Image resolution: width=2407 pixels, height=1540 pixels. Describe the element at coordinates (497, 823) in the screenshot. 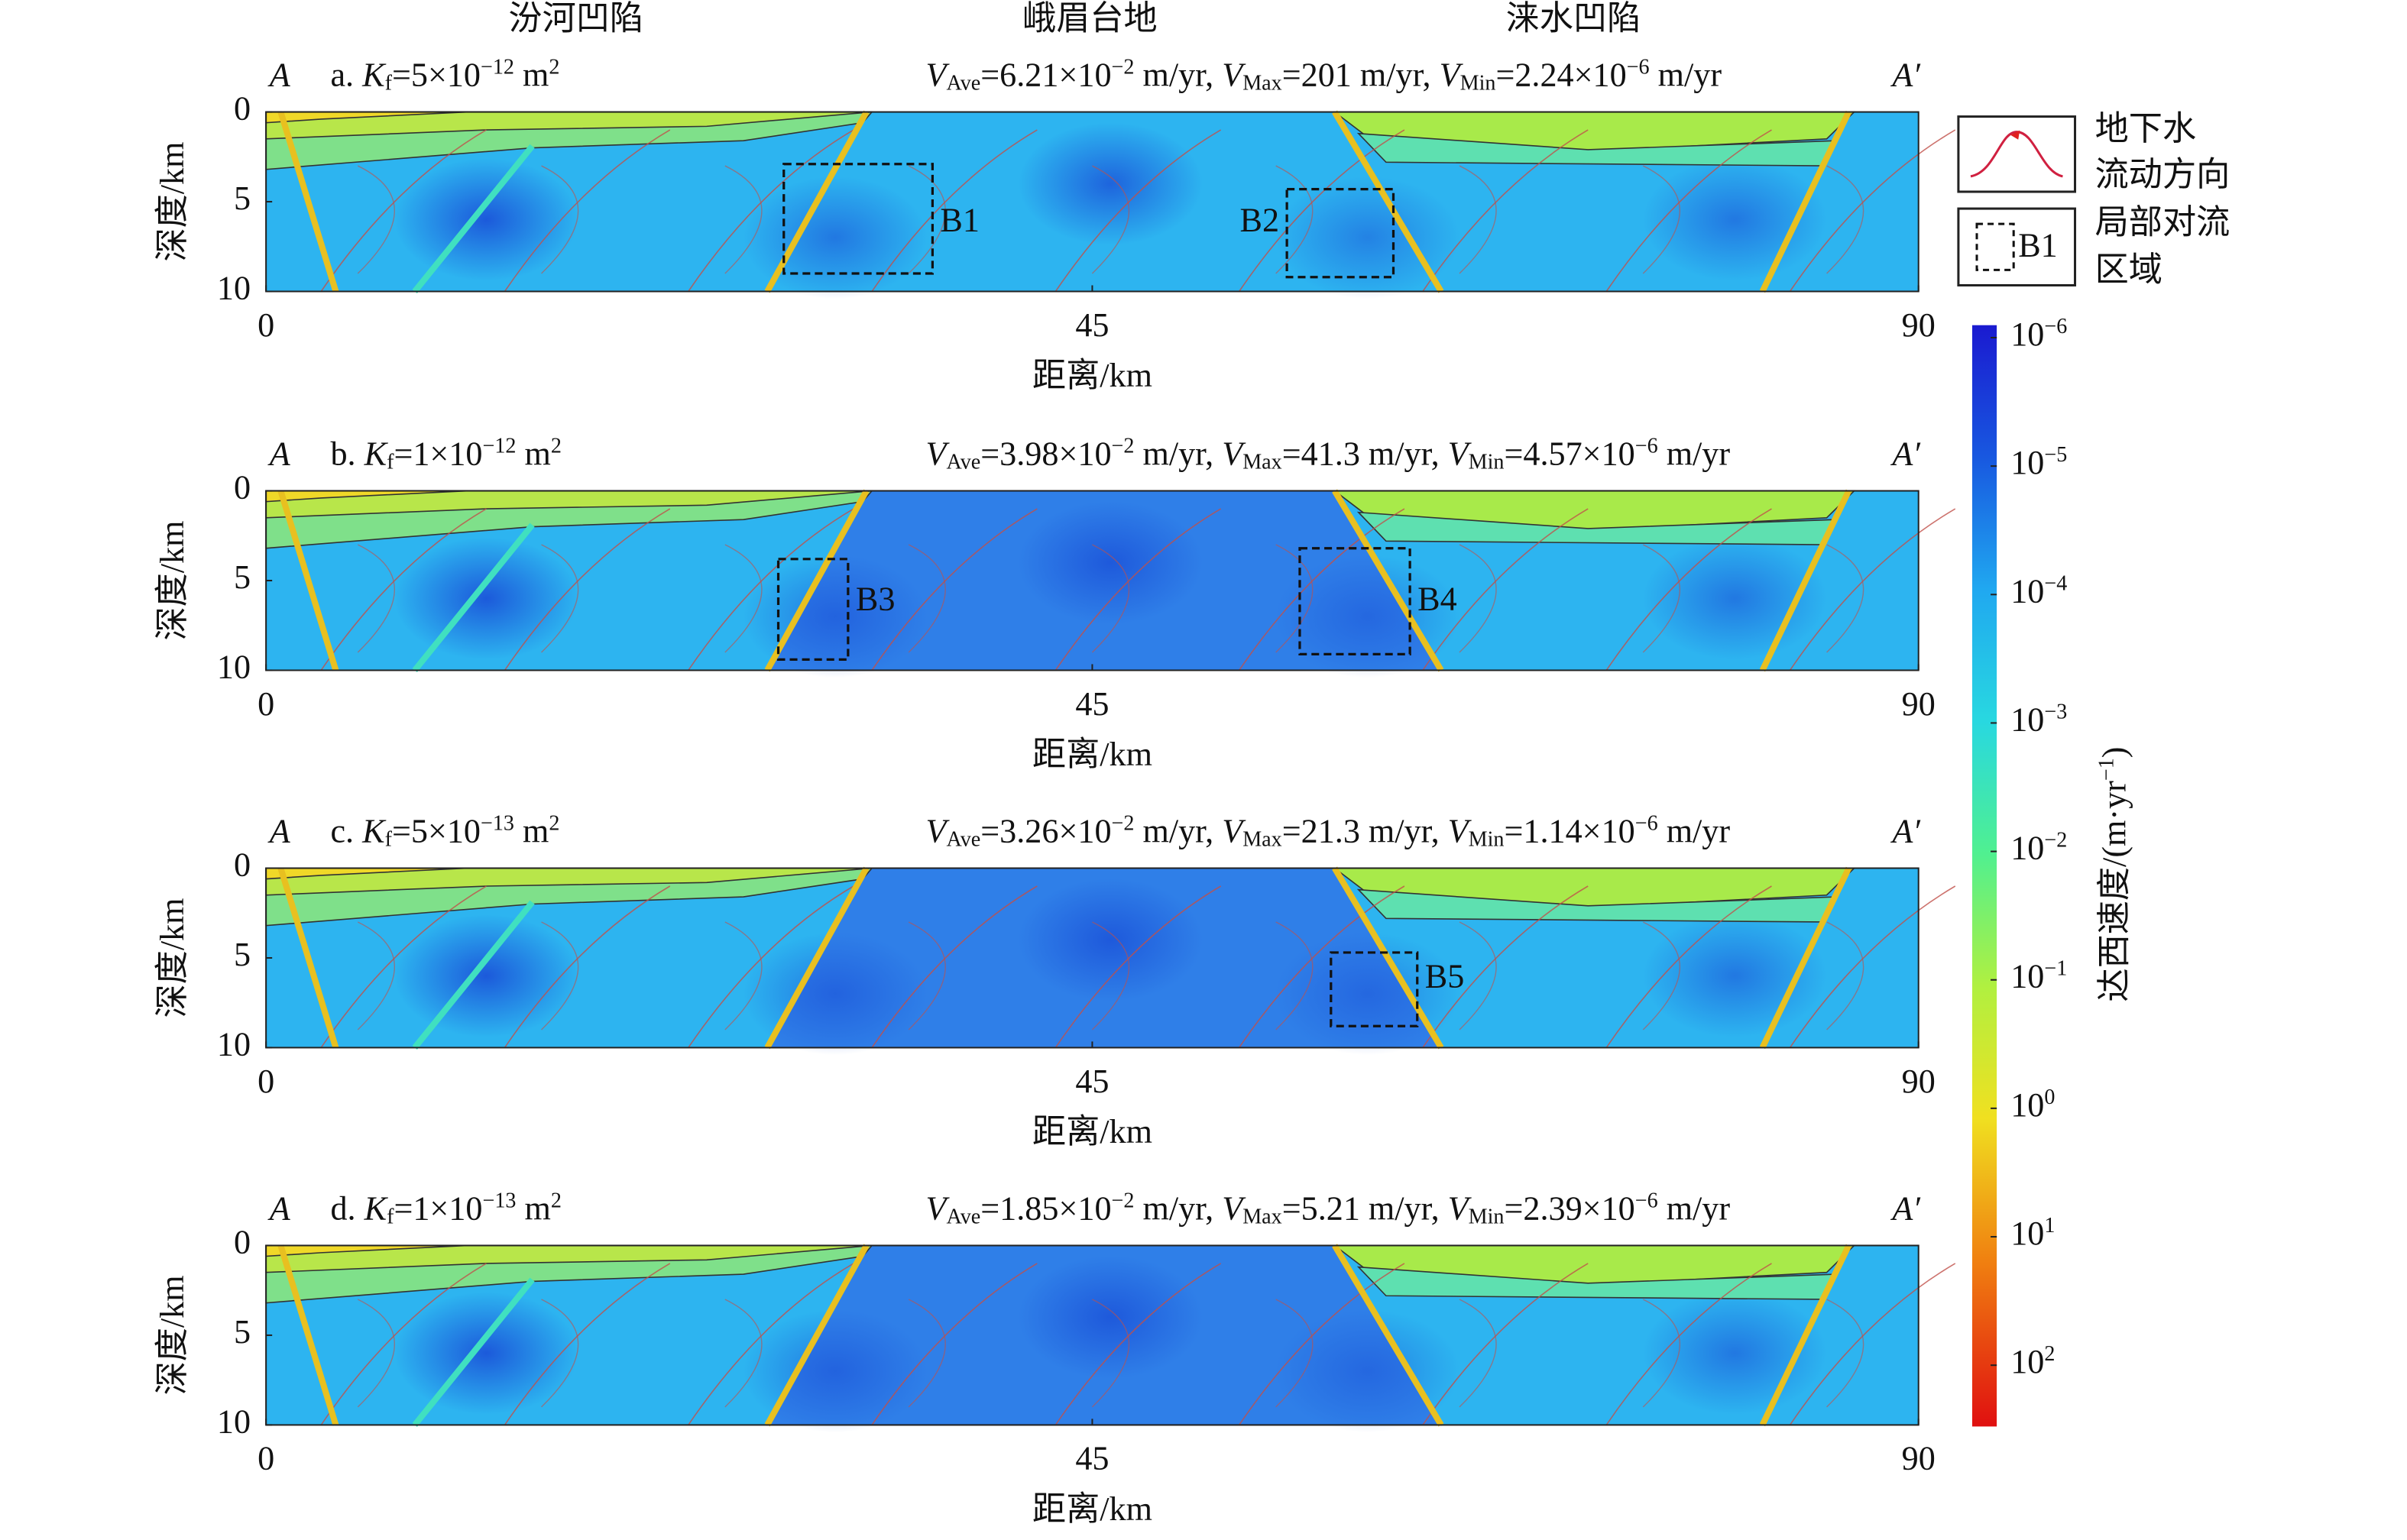

I see `text-part: −13` at that location.